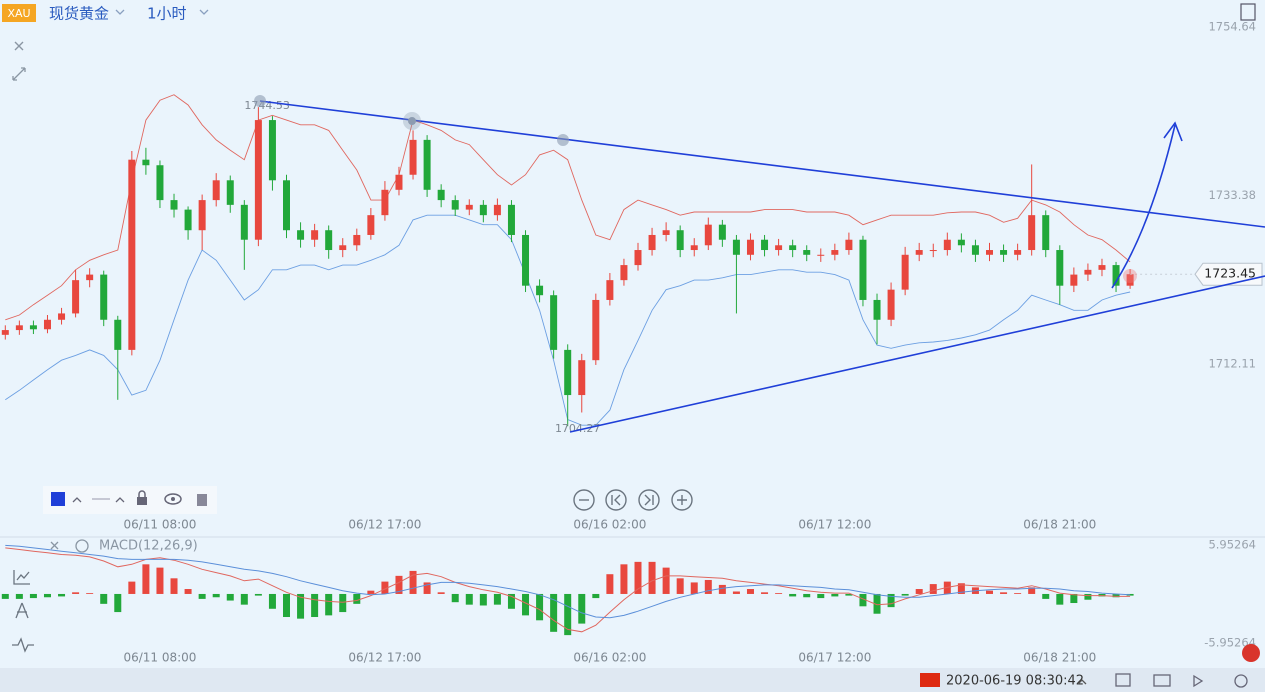 The width and height of the screenshot is (1265, 692). I want to click on drawing-toolbar, so click(130, 500).